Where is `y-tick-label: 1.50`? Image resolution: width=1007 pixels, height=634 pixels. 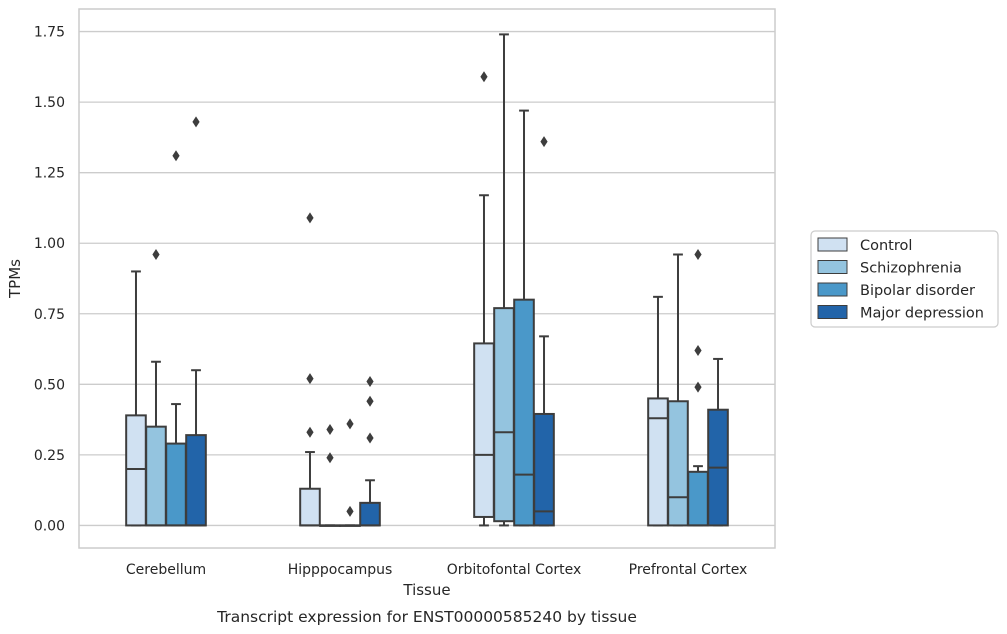 y-tick-label: 1.50 is located at coordinates (49, 103).